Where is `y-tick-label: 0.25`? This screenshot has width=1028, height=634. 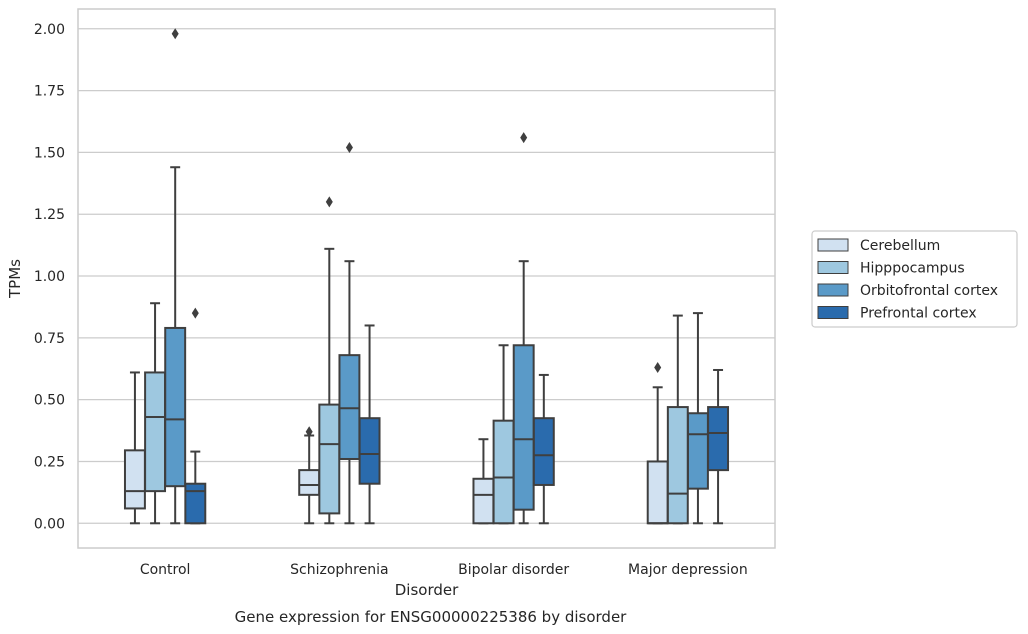 y-tick-label: 0.25 is located at coordinates (49, 462).